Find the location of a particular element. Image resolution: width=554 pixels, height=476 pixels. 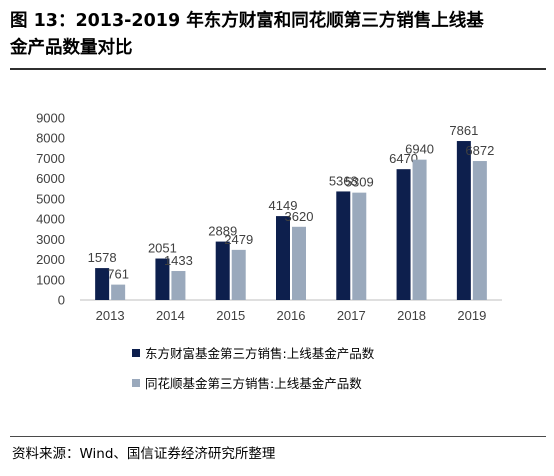

x-tick-label: 2016 is located at coordinates (291, 315).